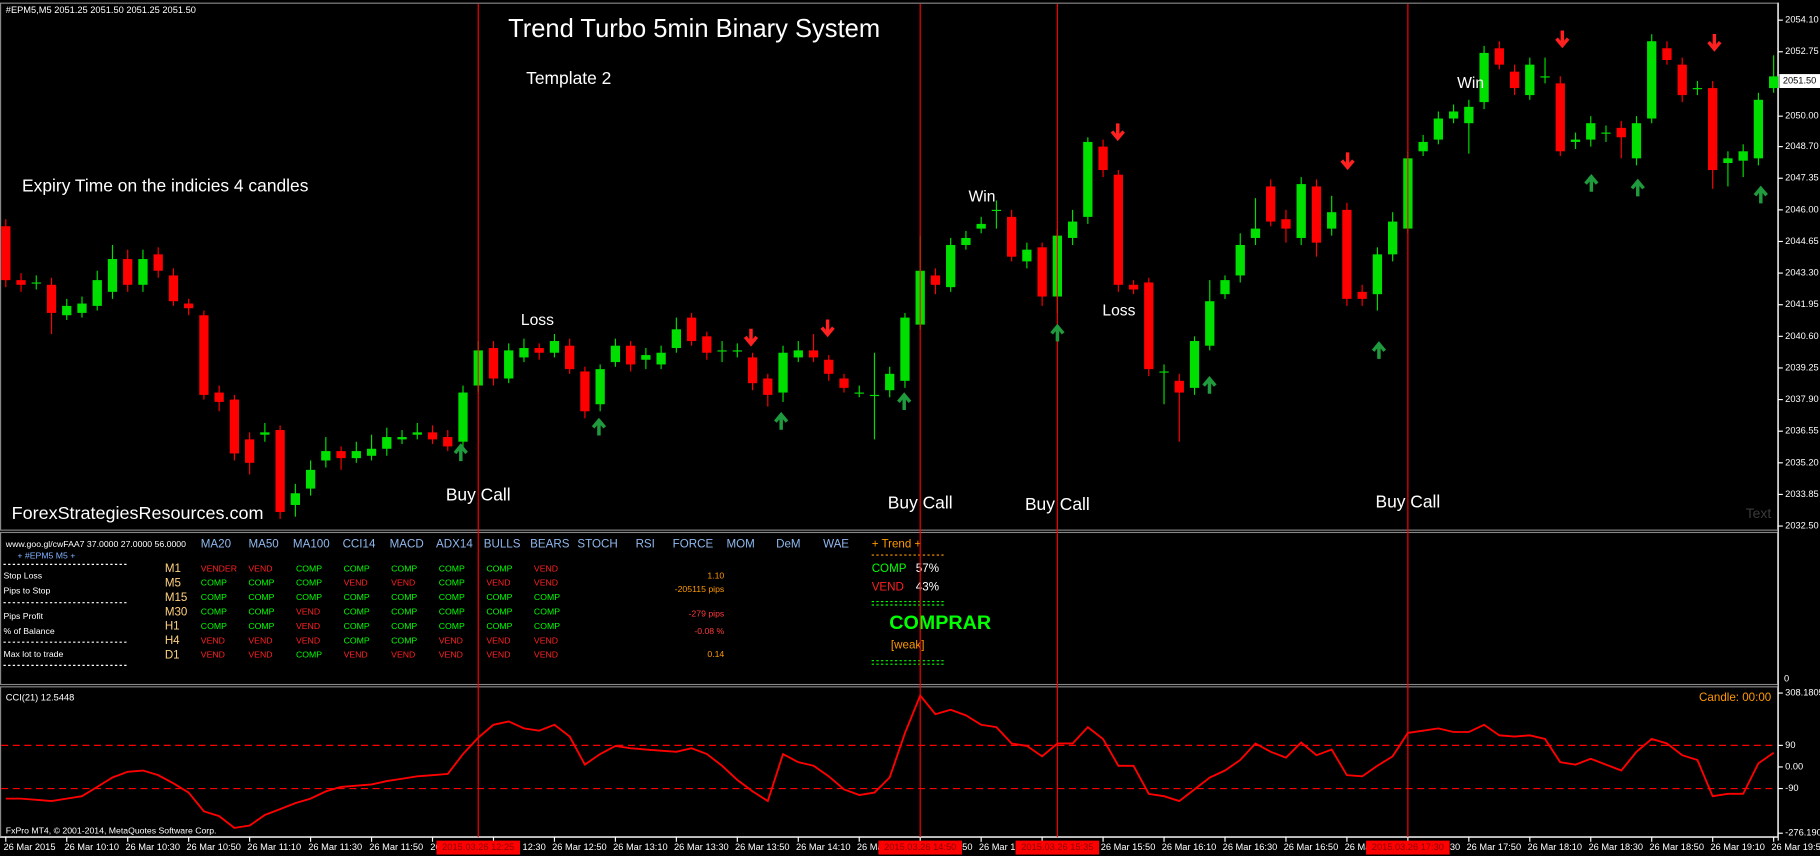 This screenshot has width=1820, height=856. What do you see at coordinates (645, 544) in the screenshot?
I see `column-header: RSI` at bounding box center [645, 544].